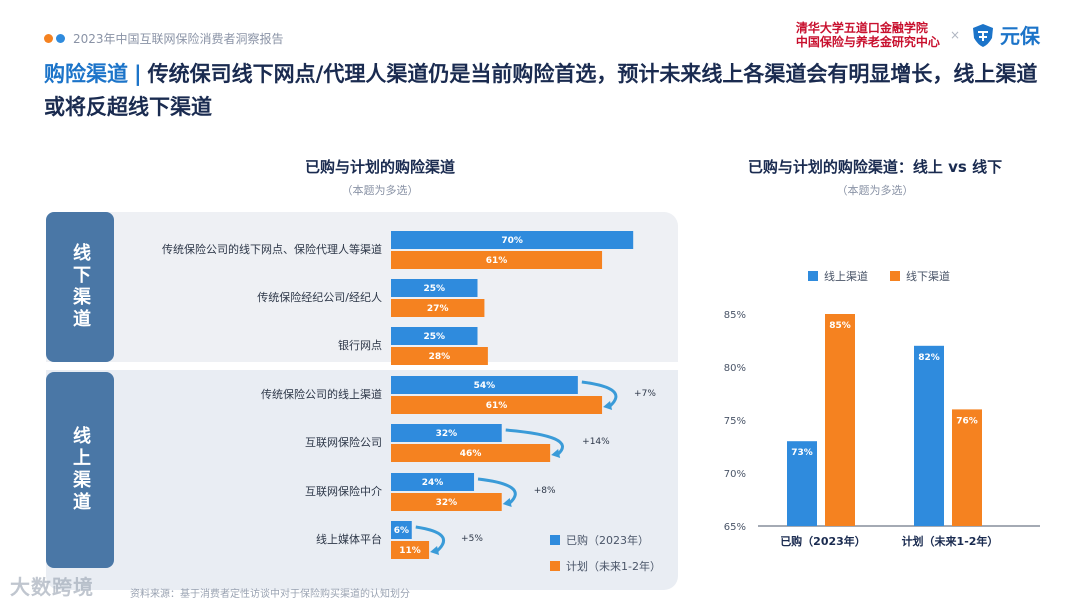  What do you see at coordinates (545, 491) in the screenshot?
I see `growth-annotation: +8%` at bounding box center [545, 491].